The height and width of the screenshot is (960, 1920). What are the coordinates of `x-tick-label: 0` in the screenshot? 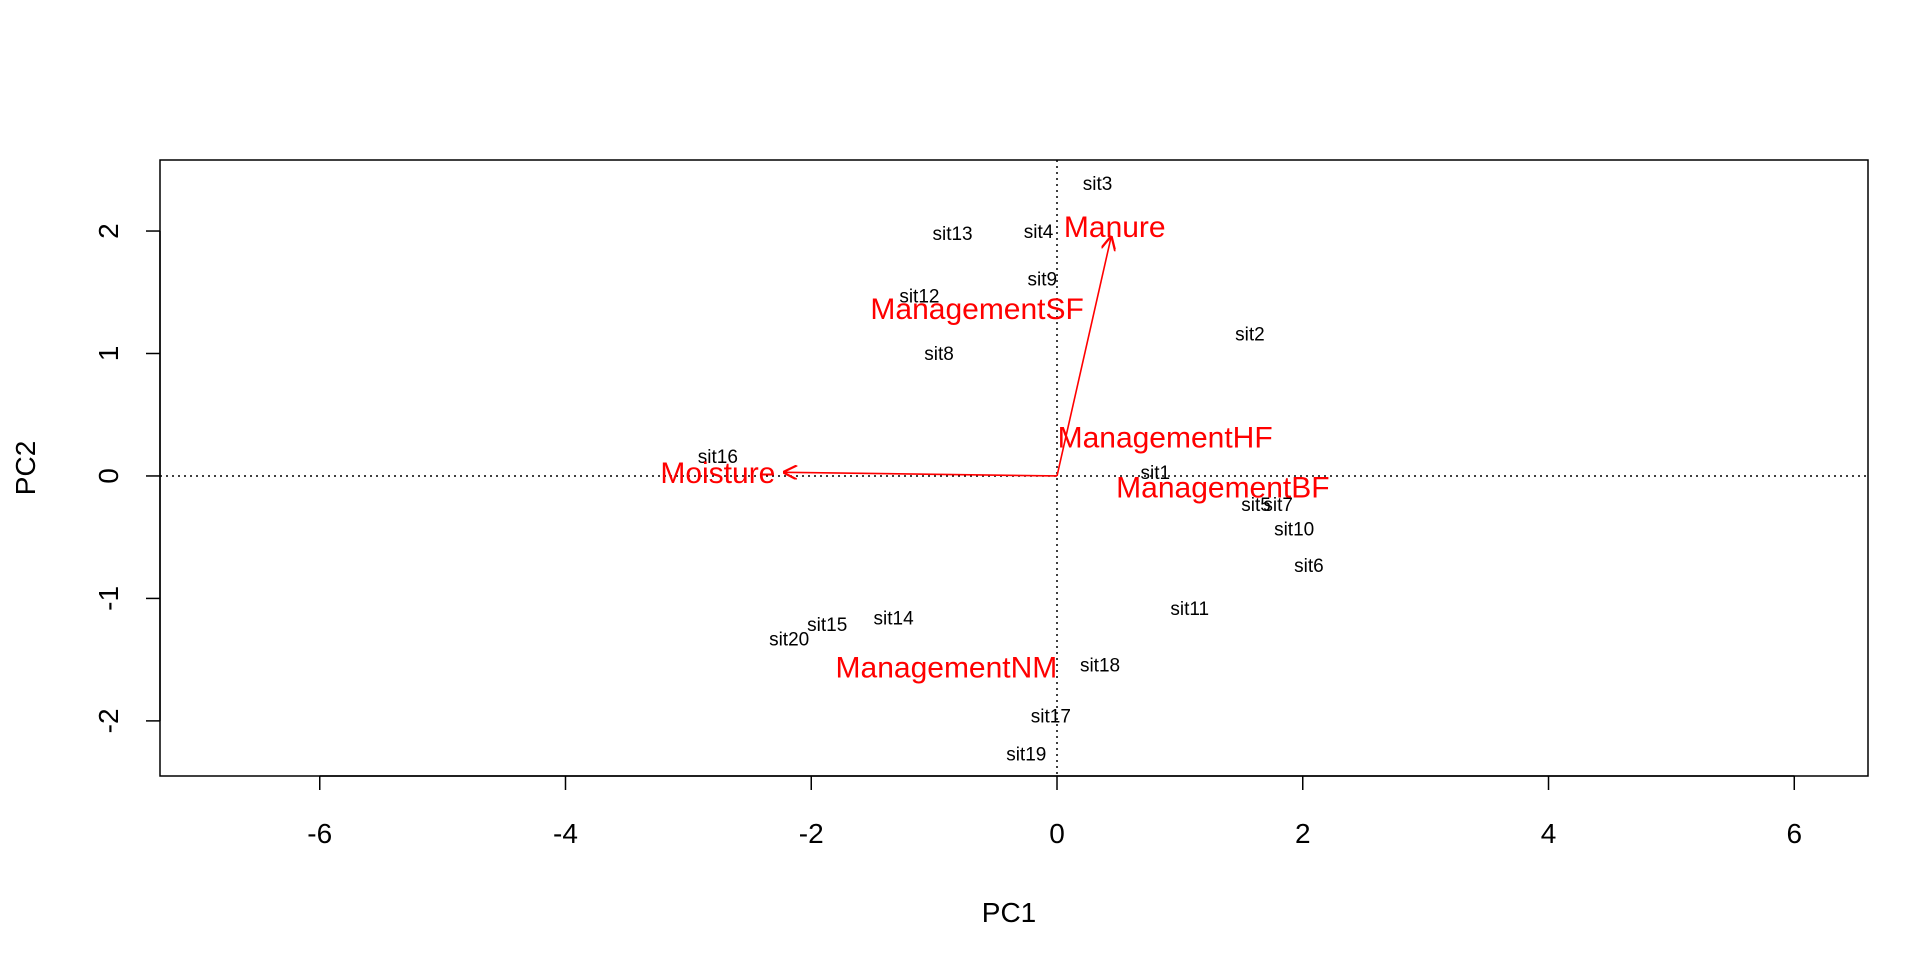 It's located at (1057, 833).